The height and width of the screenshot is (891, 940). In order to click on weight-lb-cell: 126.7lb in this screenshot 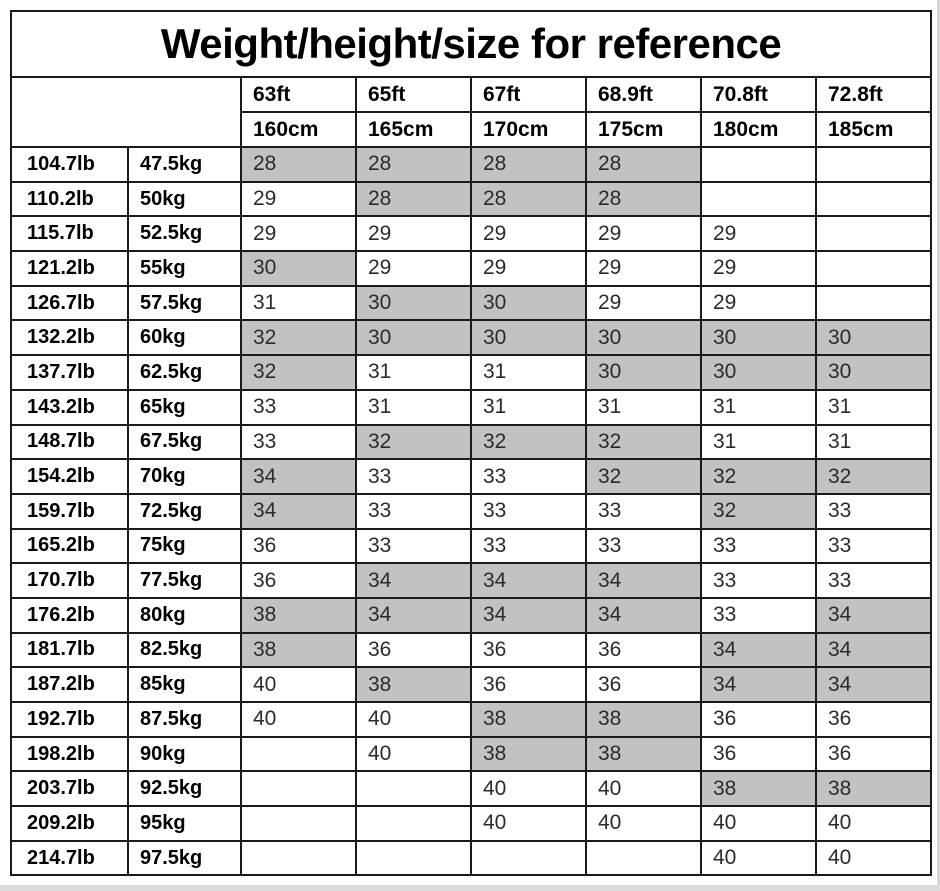, I will do `click(69, 303)`.